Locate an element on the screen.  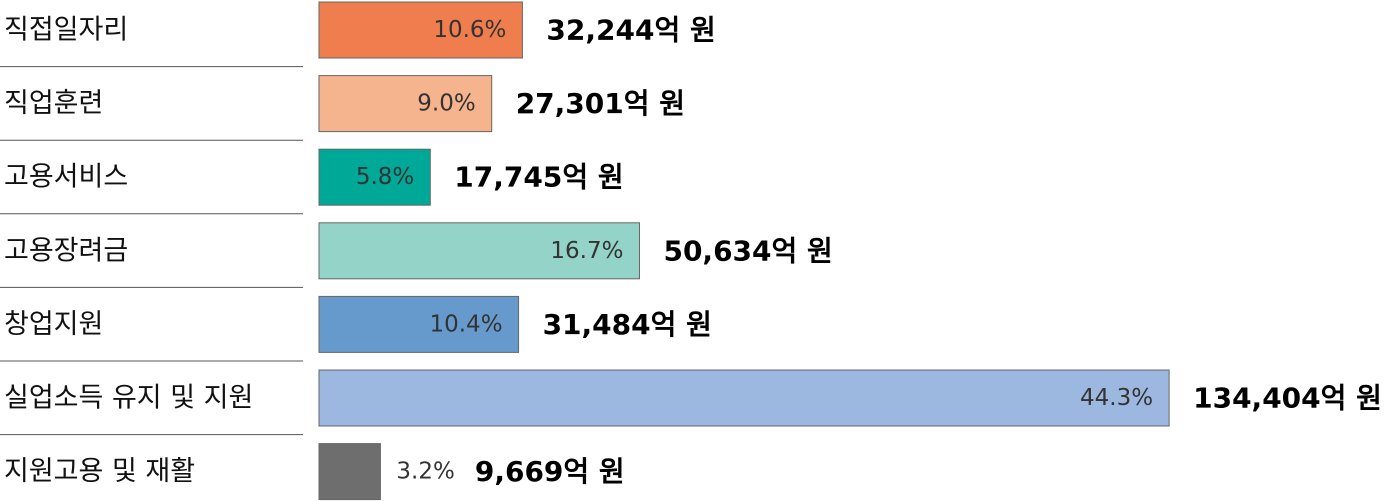
amount-label: 17,745억 원 is located at coordinates (538, 177).